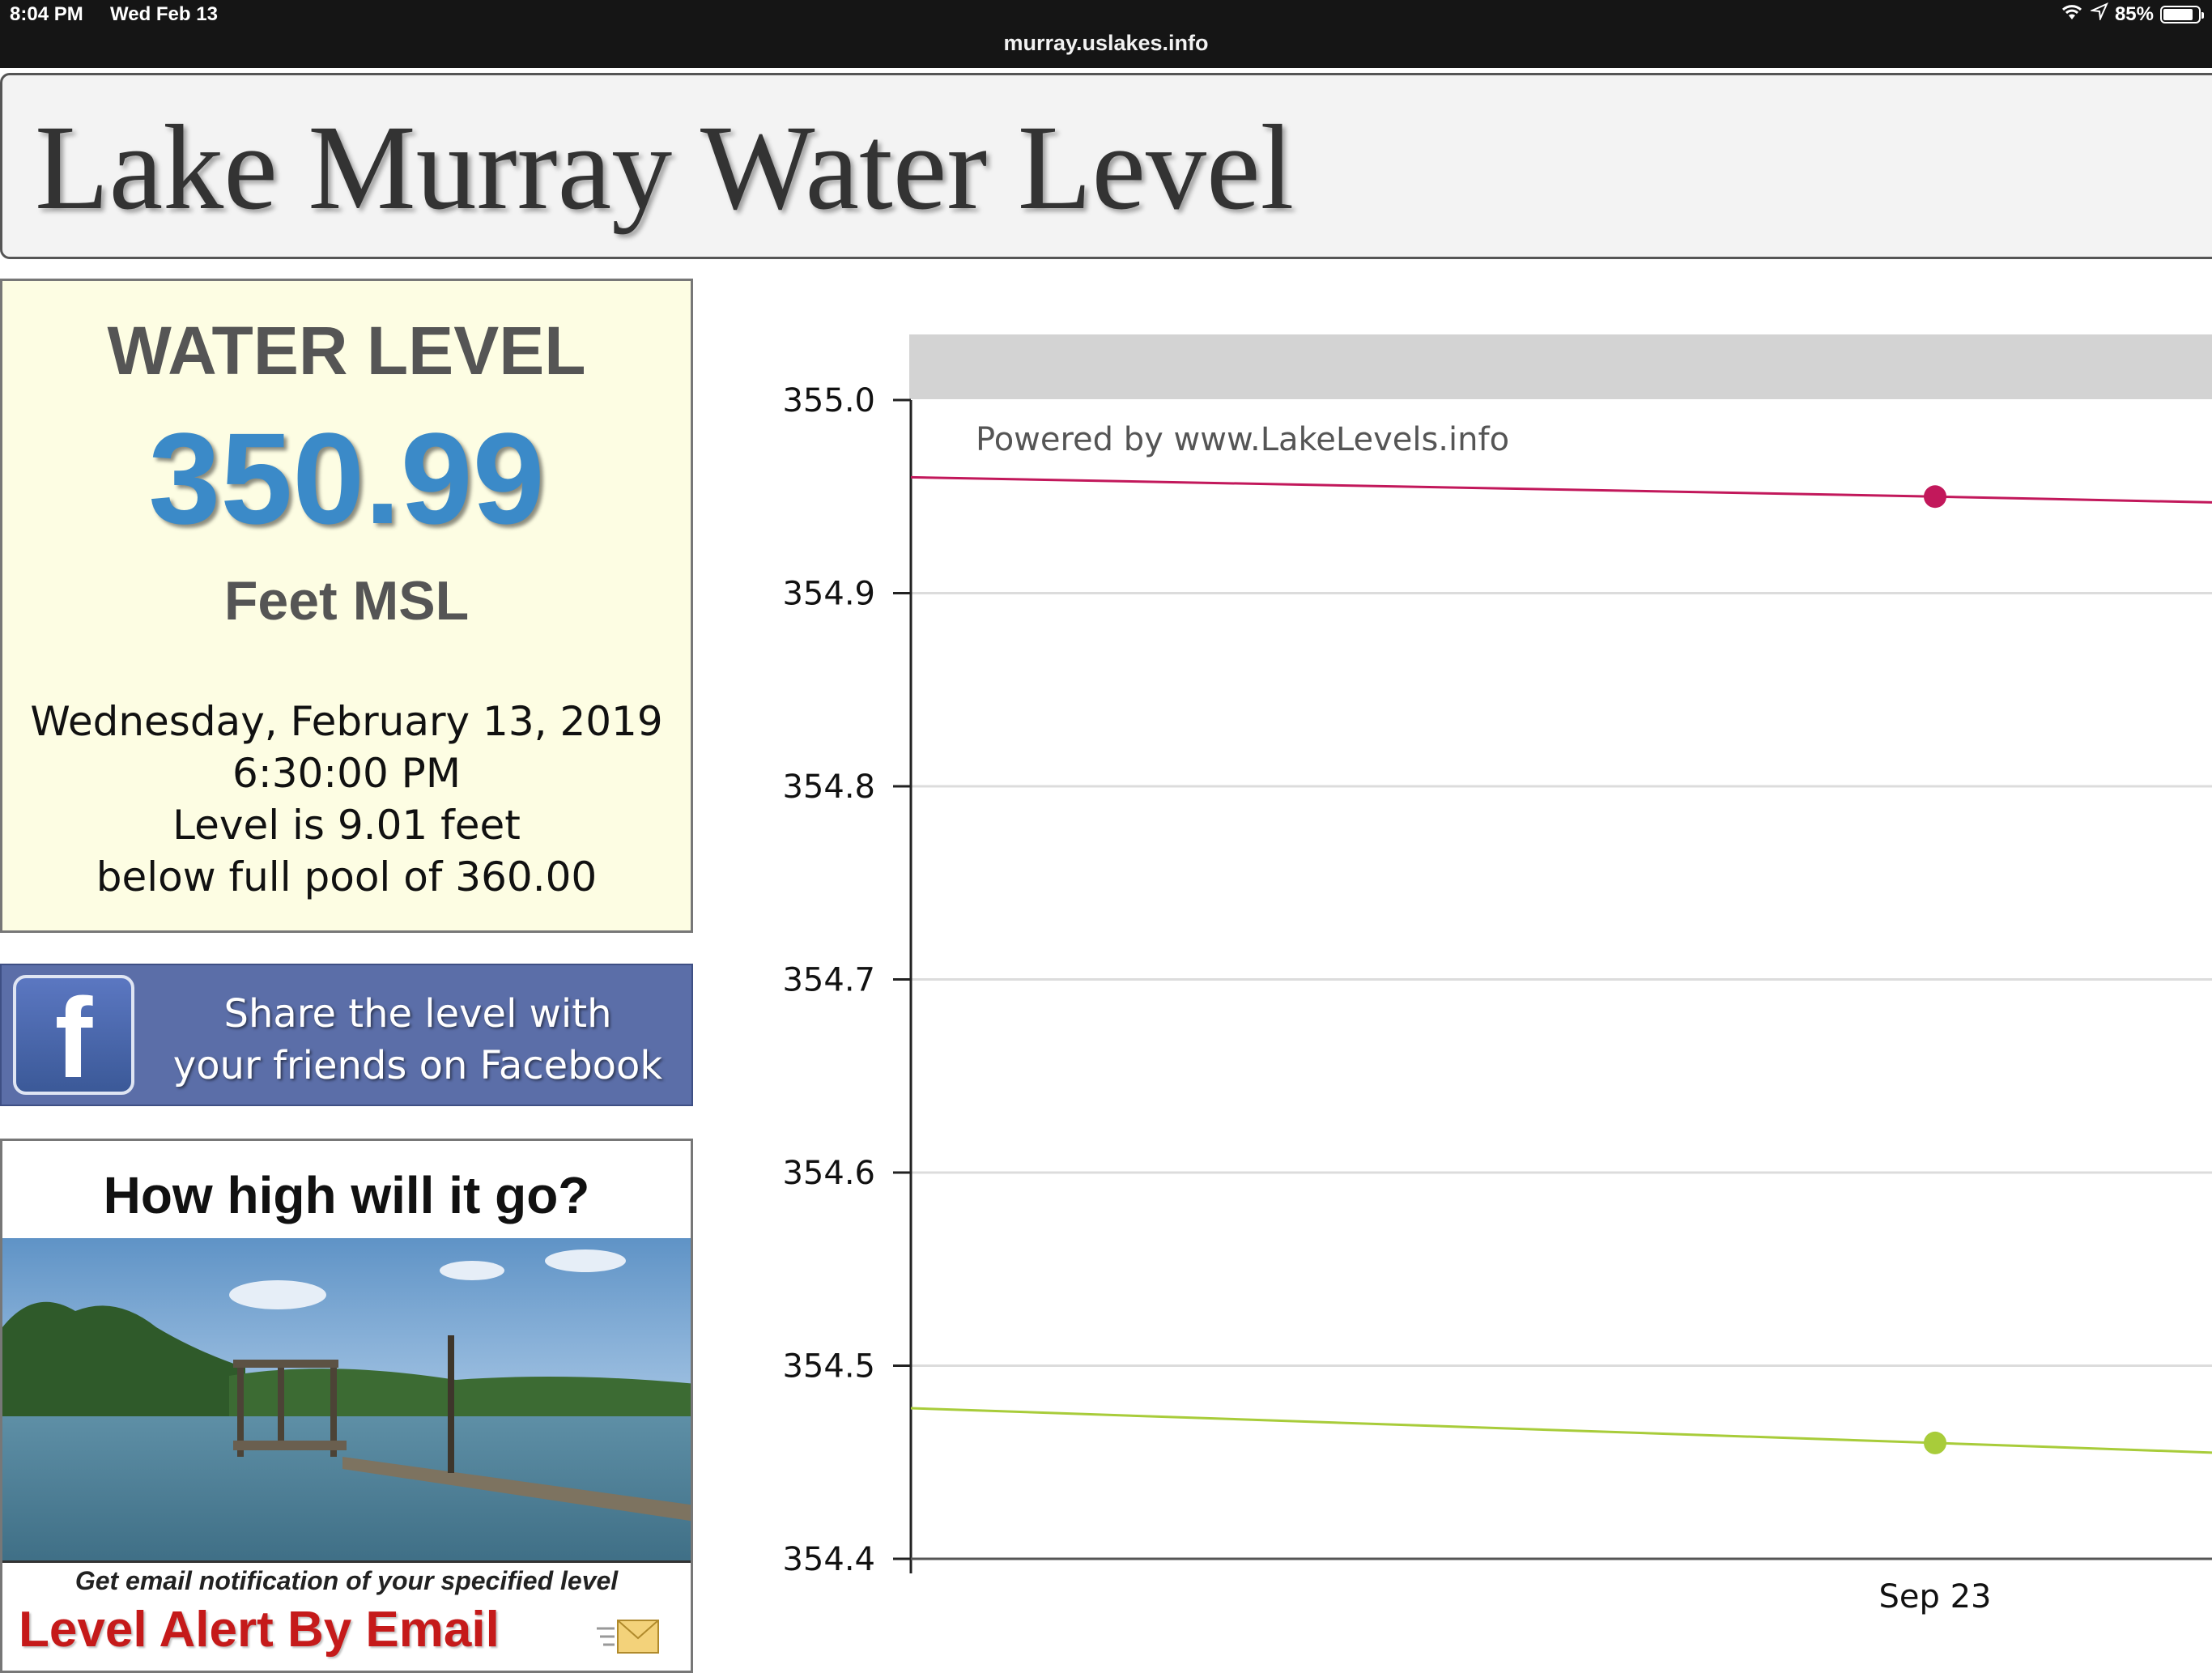  I want to click on envelope-icon, so click(629, 1637).